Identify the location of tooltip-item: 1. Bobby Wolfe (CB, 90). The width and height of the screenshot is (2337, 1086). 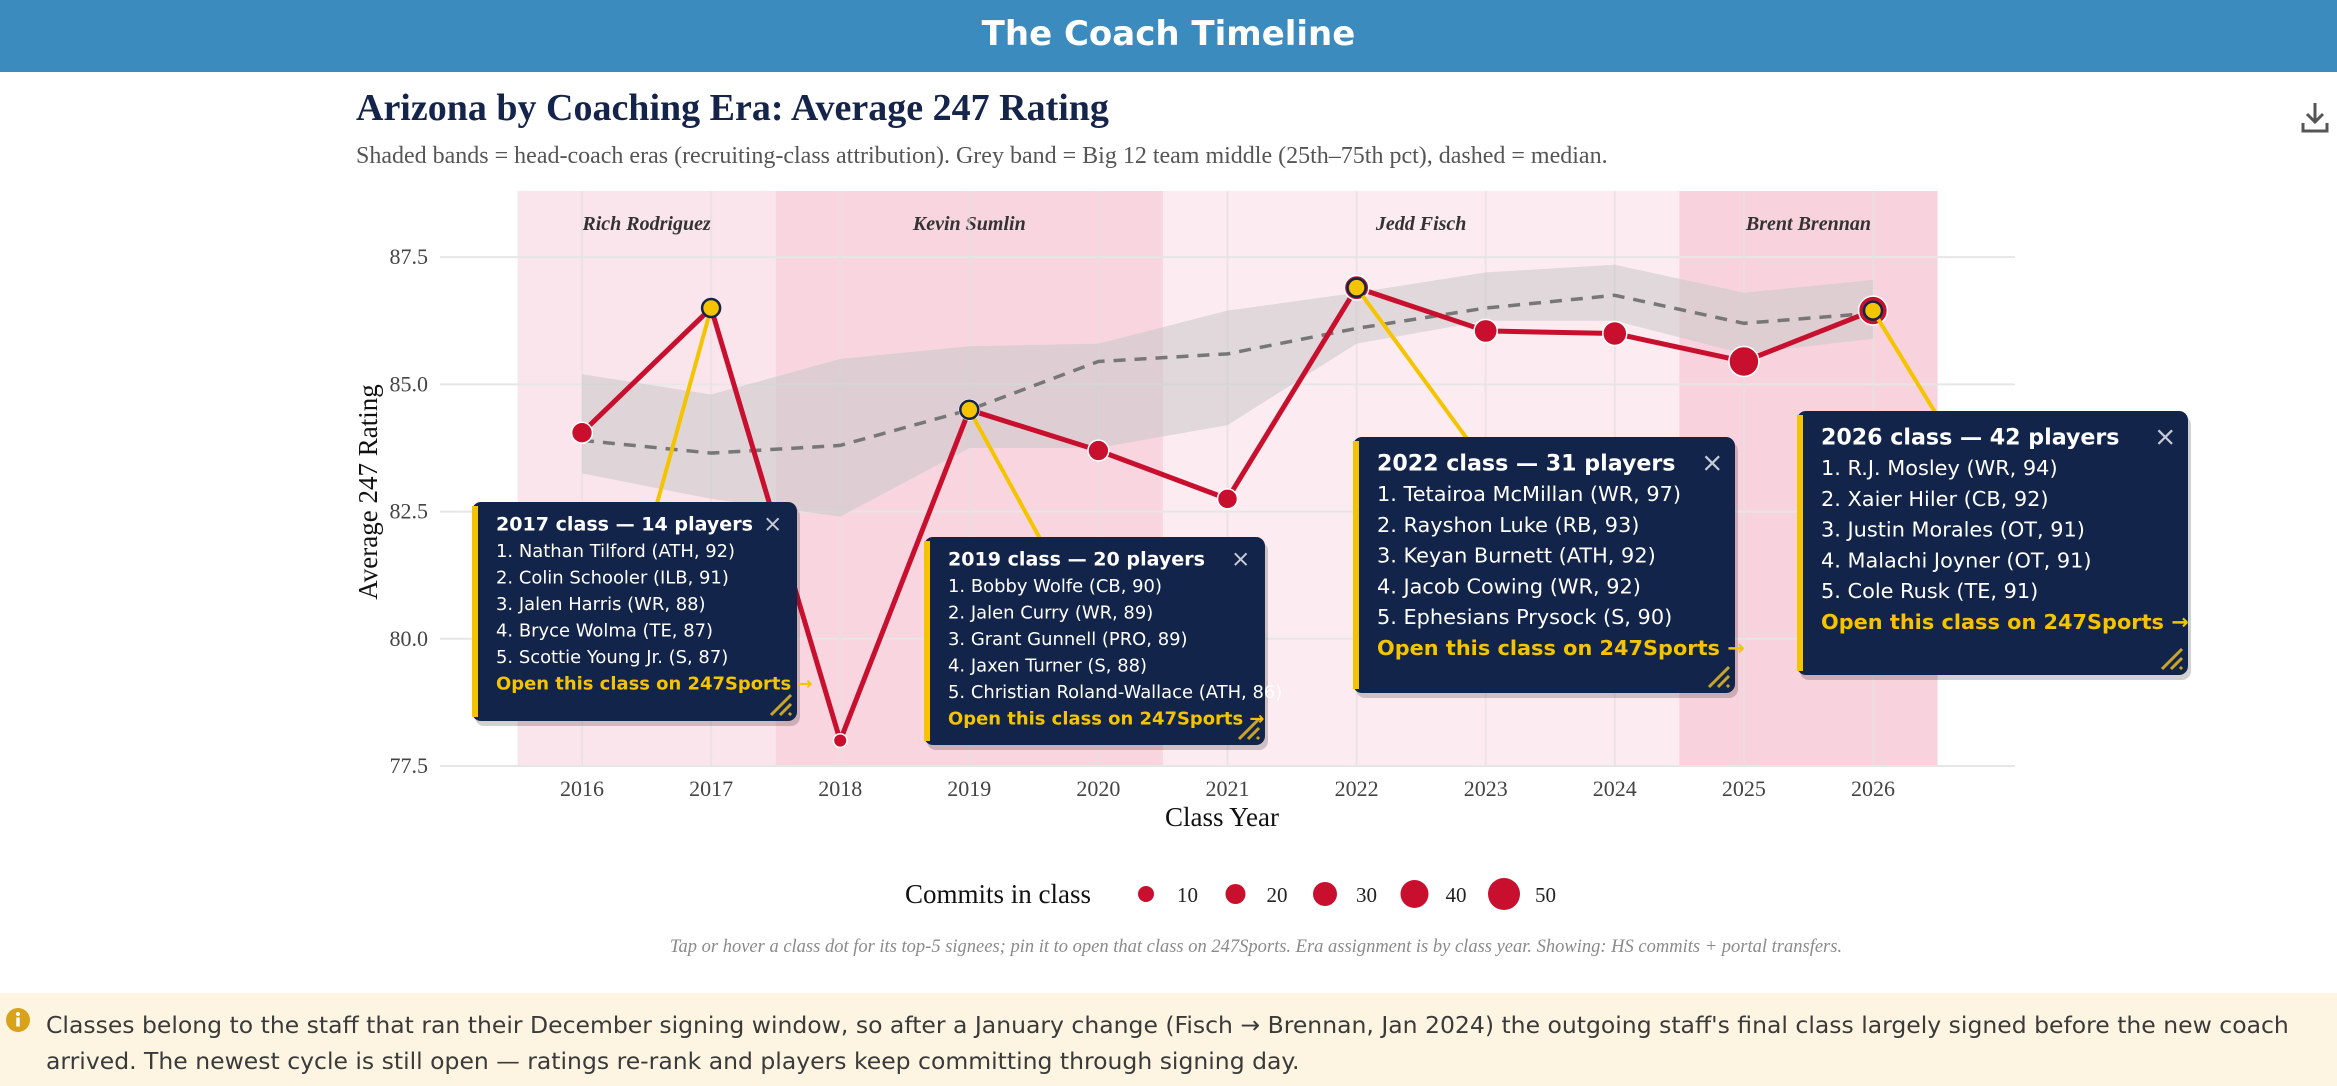
(1055, 586).